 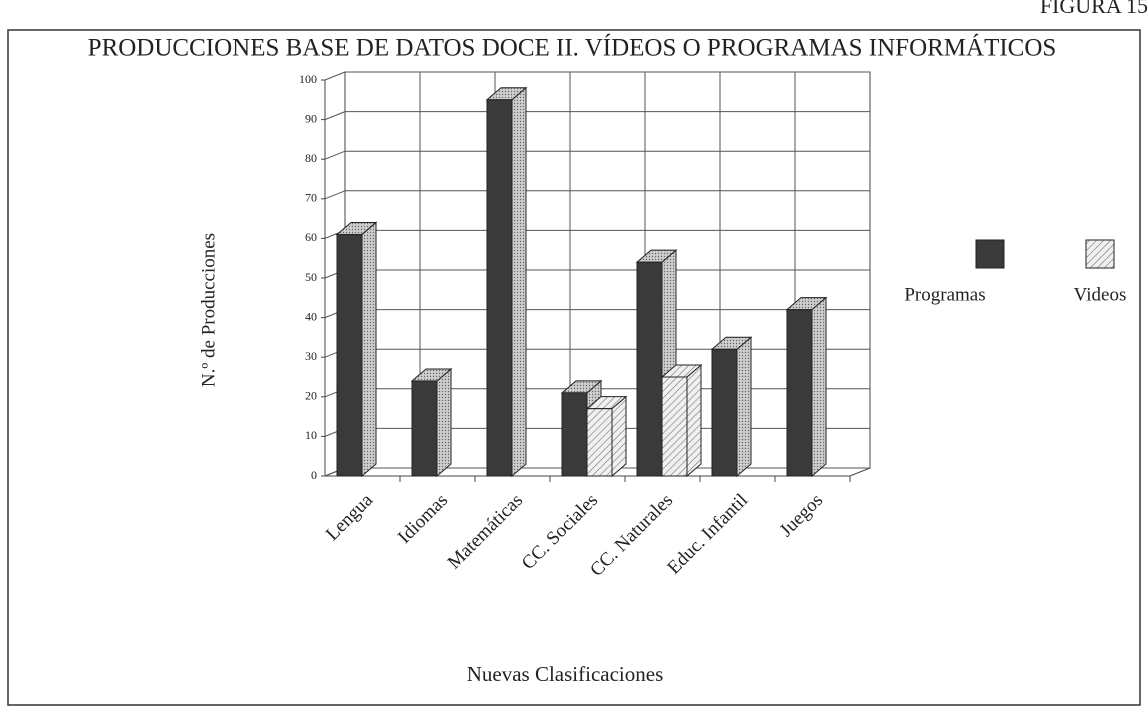 What do you see at coordinates (311, 277) in the screenshot?
I see `y-tick-label: 50` at bounding box center [311, 277].